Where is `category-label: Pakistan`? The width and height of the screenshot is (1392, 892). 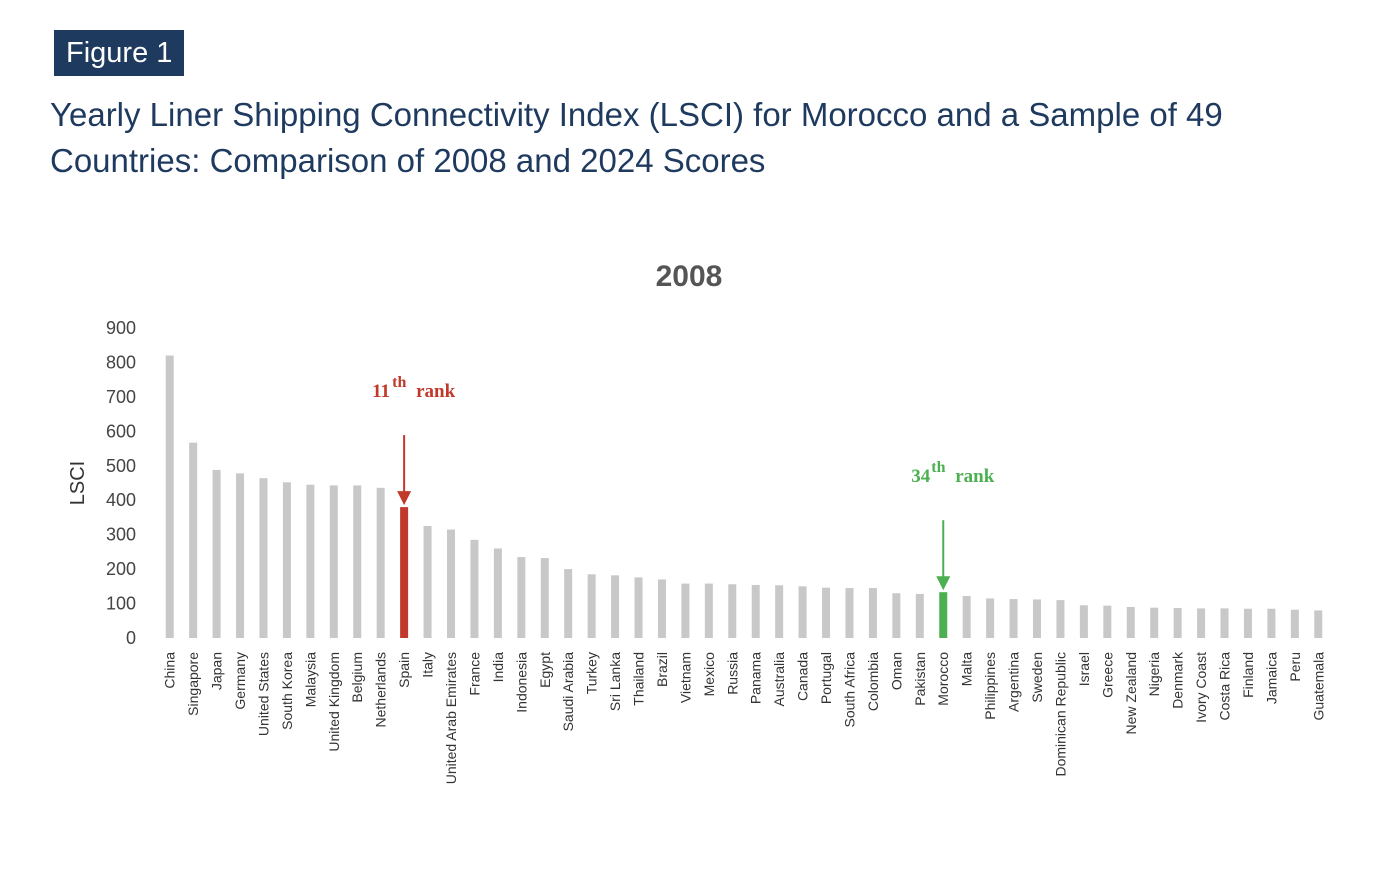
category-label: Pakistan is located at coordinates (920, 679).